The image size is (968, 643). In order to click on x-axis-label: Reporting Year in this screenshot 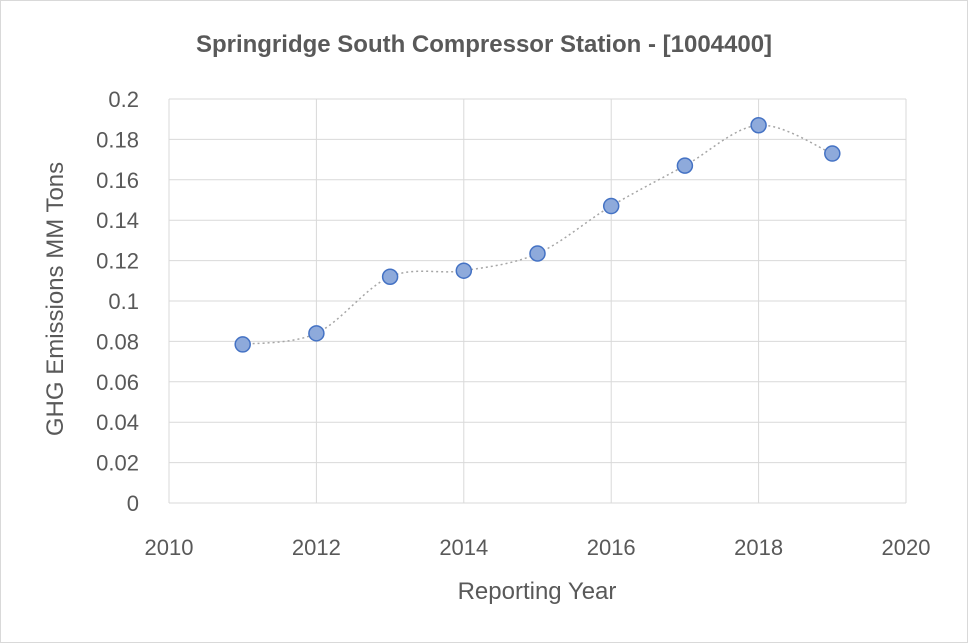, I will do `click(537, 591)`.